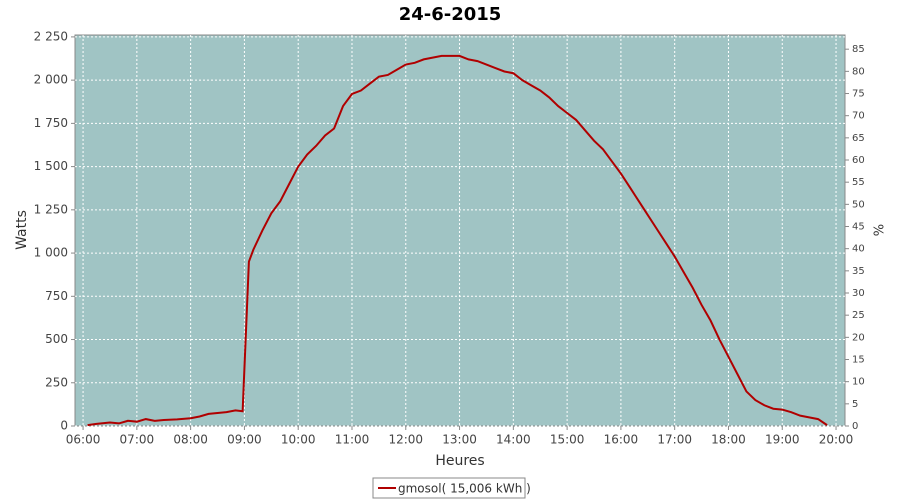  Describe the element at coordinates (244, 440) in the screenshot. I see `x-tick-label: 09:00` at that location.